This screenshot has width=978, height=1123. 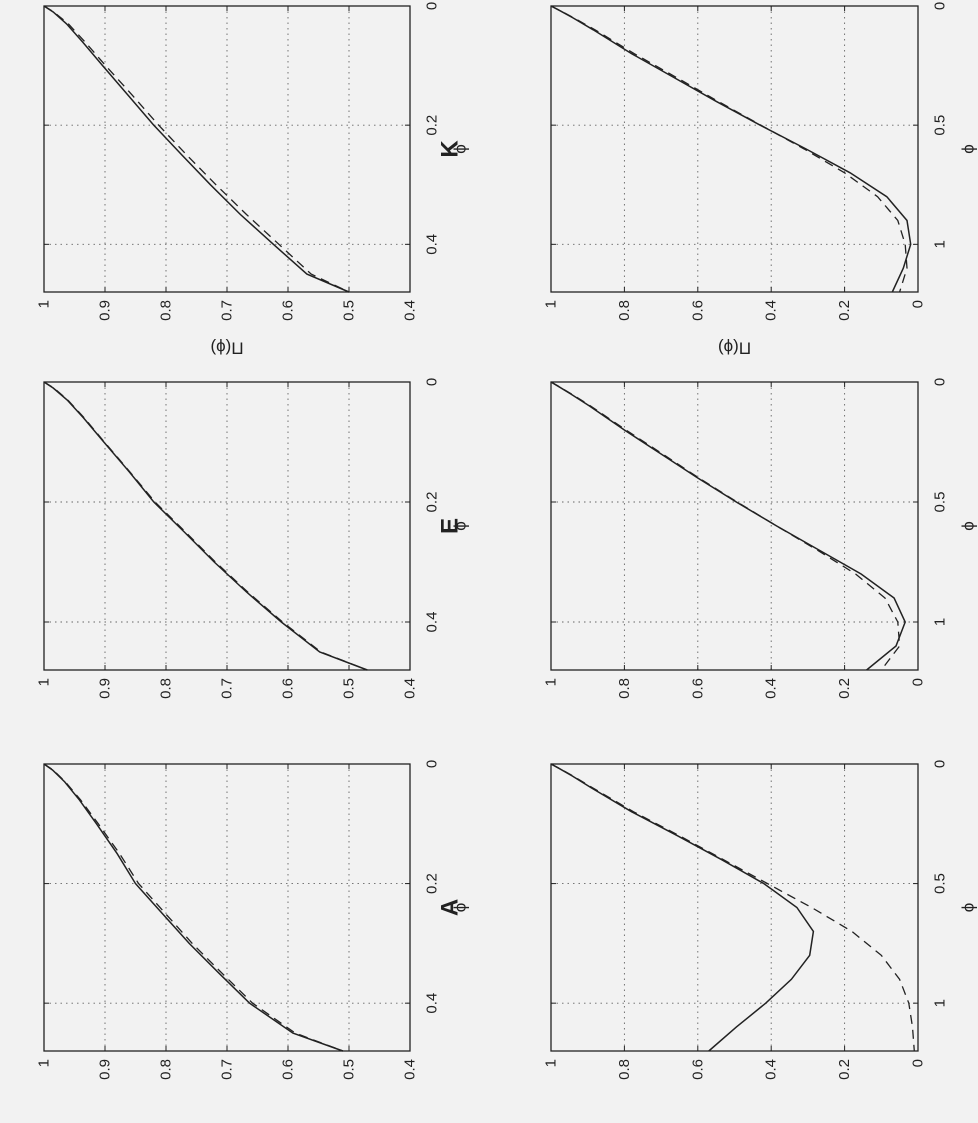 What do you see at coordinates (450, 526) in the screenshot?
I see `panel-title: E` at bounding box center [450, 526].